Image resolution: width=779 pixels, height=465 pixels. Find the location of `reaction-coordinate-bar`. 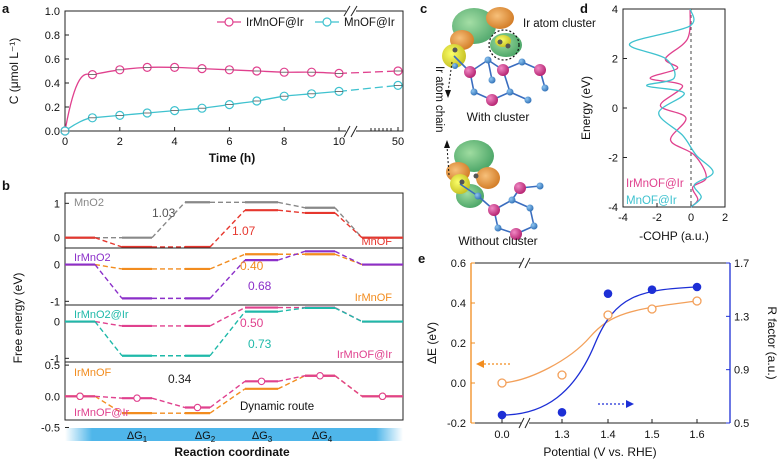

reaction-coordinate-bar is located at coordinates (234, 434).